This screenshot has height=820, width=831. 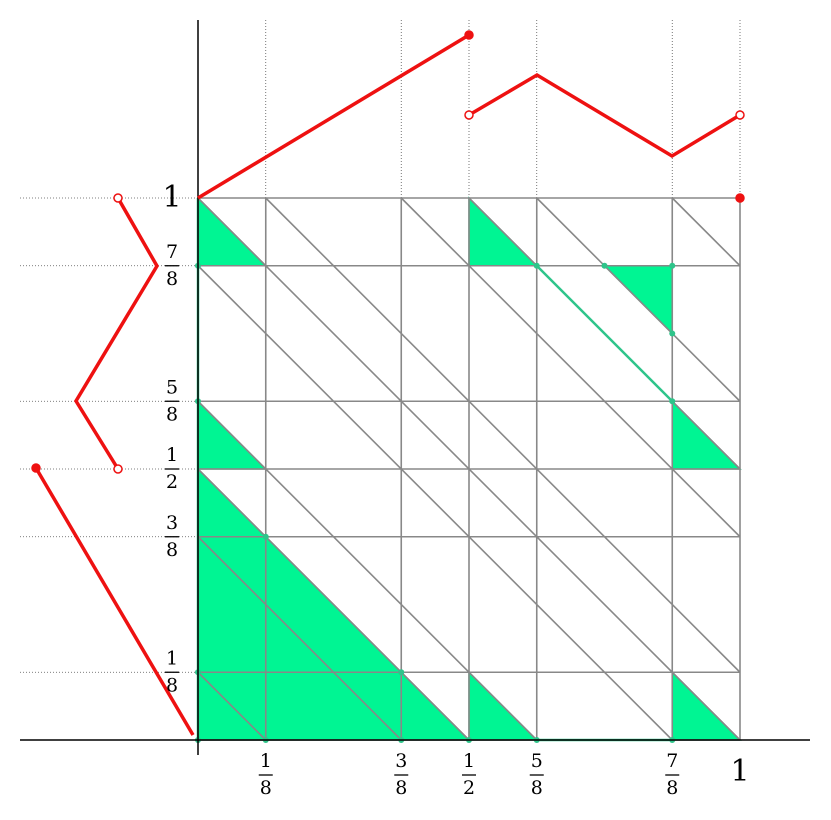 What do you see at coordinates (739, 771) in the screenshot?
I see `x-label: 1` at bounding box center [739, 771].